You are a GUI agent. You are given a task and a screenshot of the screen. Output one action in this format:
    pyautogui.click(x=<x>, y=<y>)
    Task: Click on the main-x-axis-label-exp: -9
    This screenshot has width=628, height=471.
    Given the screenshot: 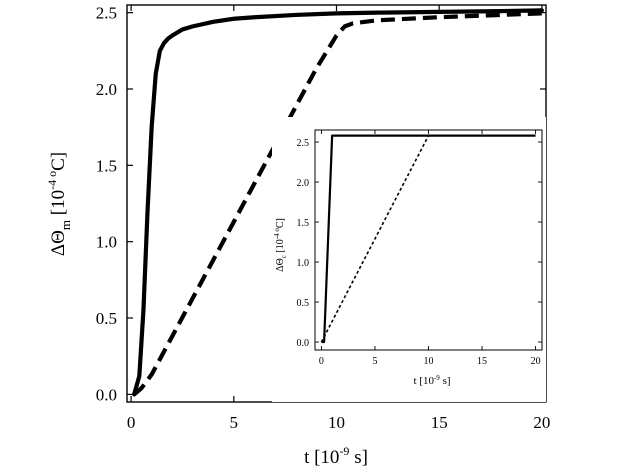 What is the action you would take?
    pyautogui.click(x=344, y=451)
    